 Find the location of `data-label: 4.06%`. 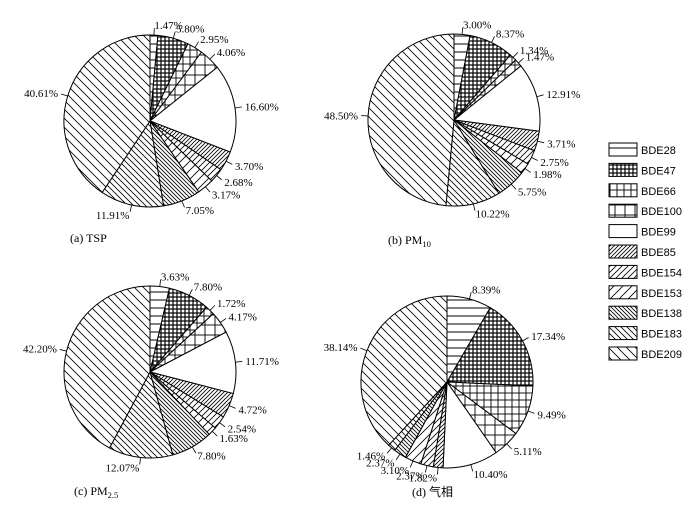

data-label: 4.06% is located at coordinates (231, 53).